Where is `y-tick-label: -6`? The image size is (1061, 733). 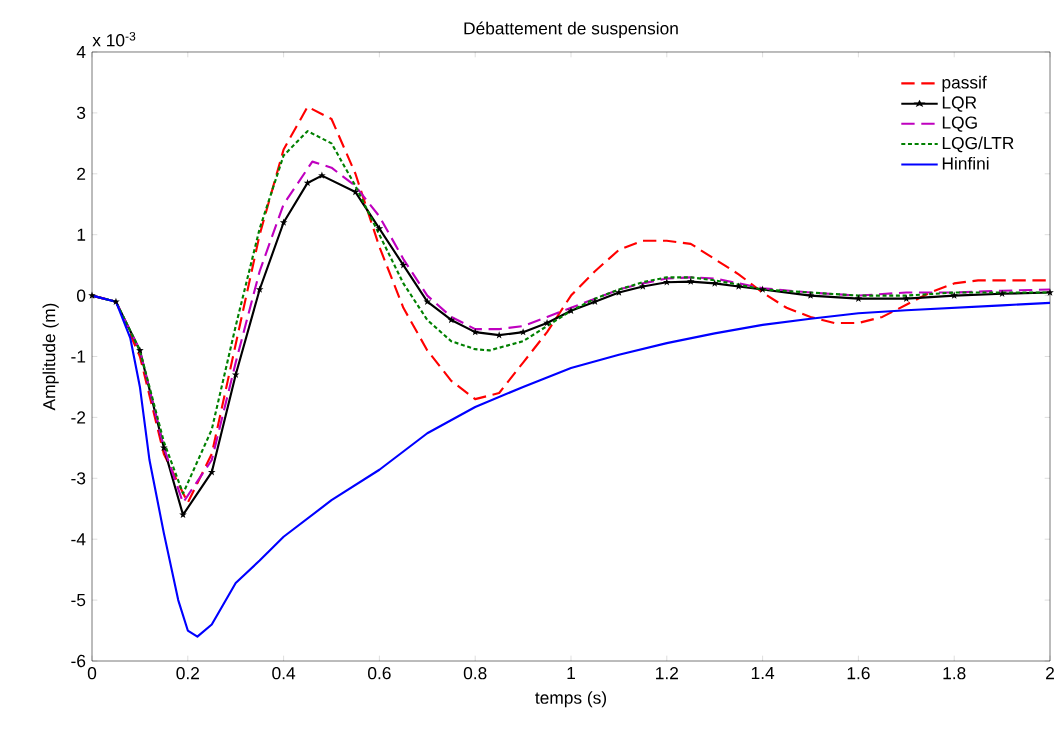
y-tick-label: -6 is located at coordinates (78, 661).